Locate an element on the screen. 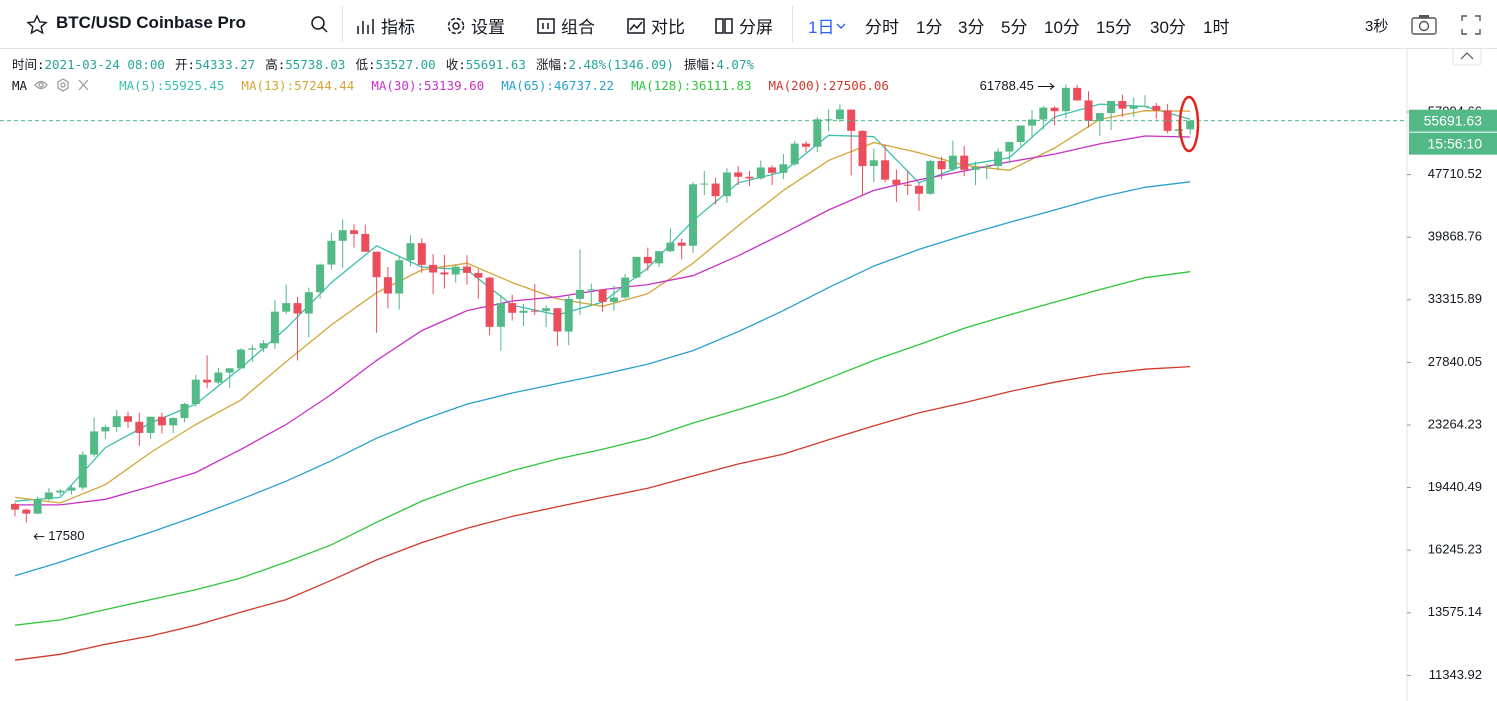  y-tick-label: 47710.52 is located at coordinates (1455, 173).